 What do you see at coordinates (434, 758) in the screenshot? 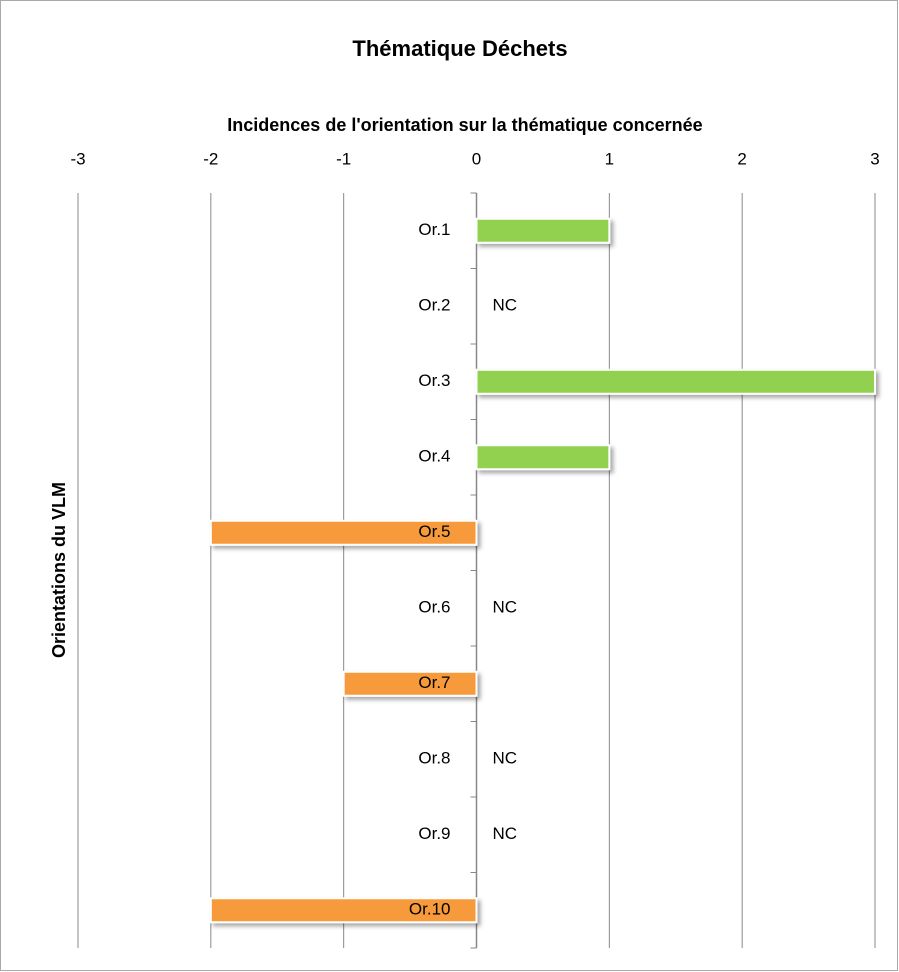
I see `category-label: Or.8` at bounding box center [434, 758].